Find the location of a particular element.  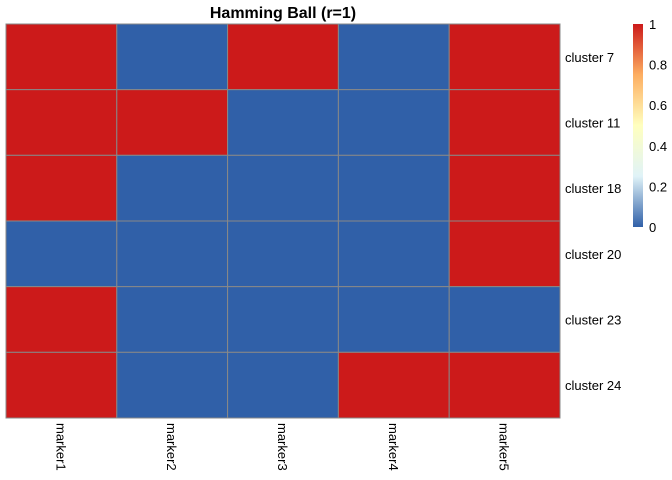

column-labels: marker1 marker2 marker3 marker4 marker5 is located at coordinates (282, 447).